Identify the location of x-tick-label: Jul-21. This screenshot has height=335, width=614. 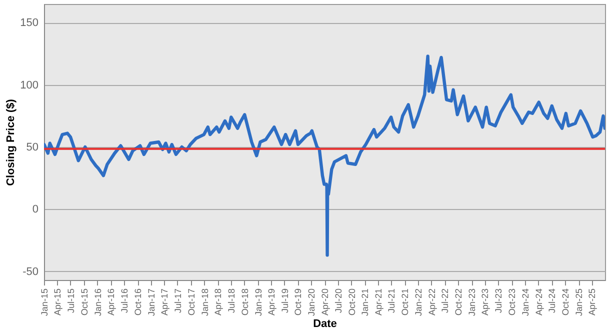
(391, 301).